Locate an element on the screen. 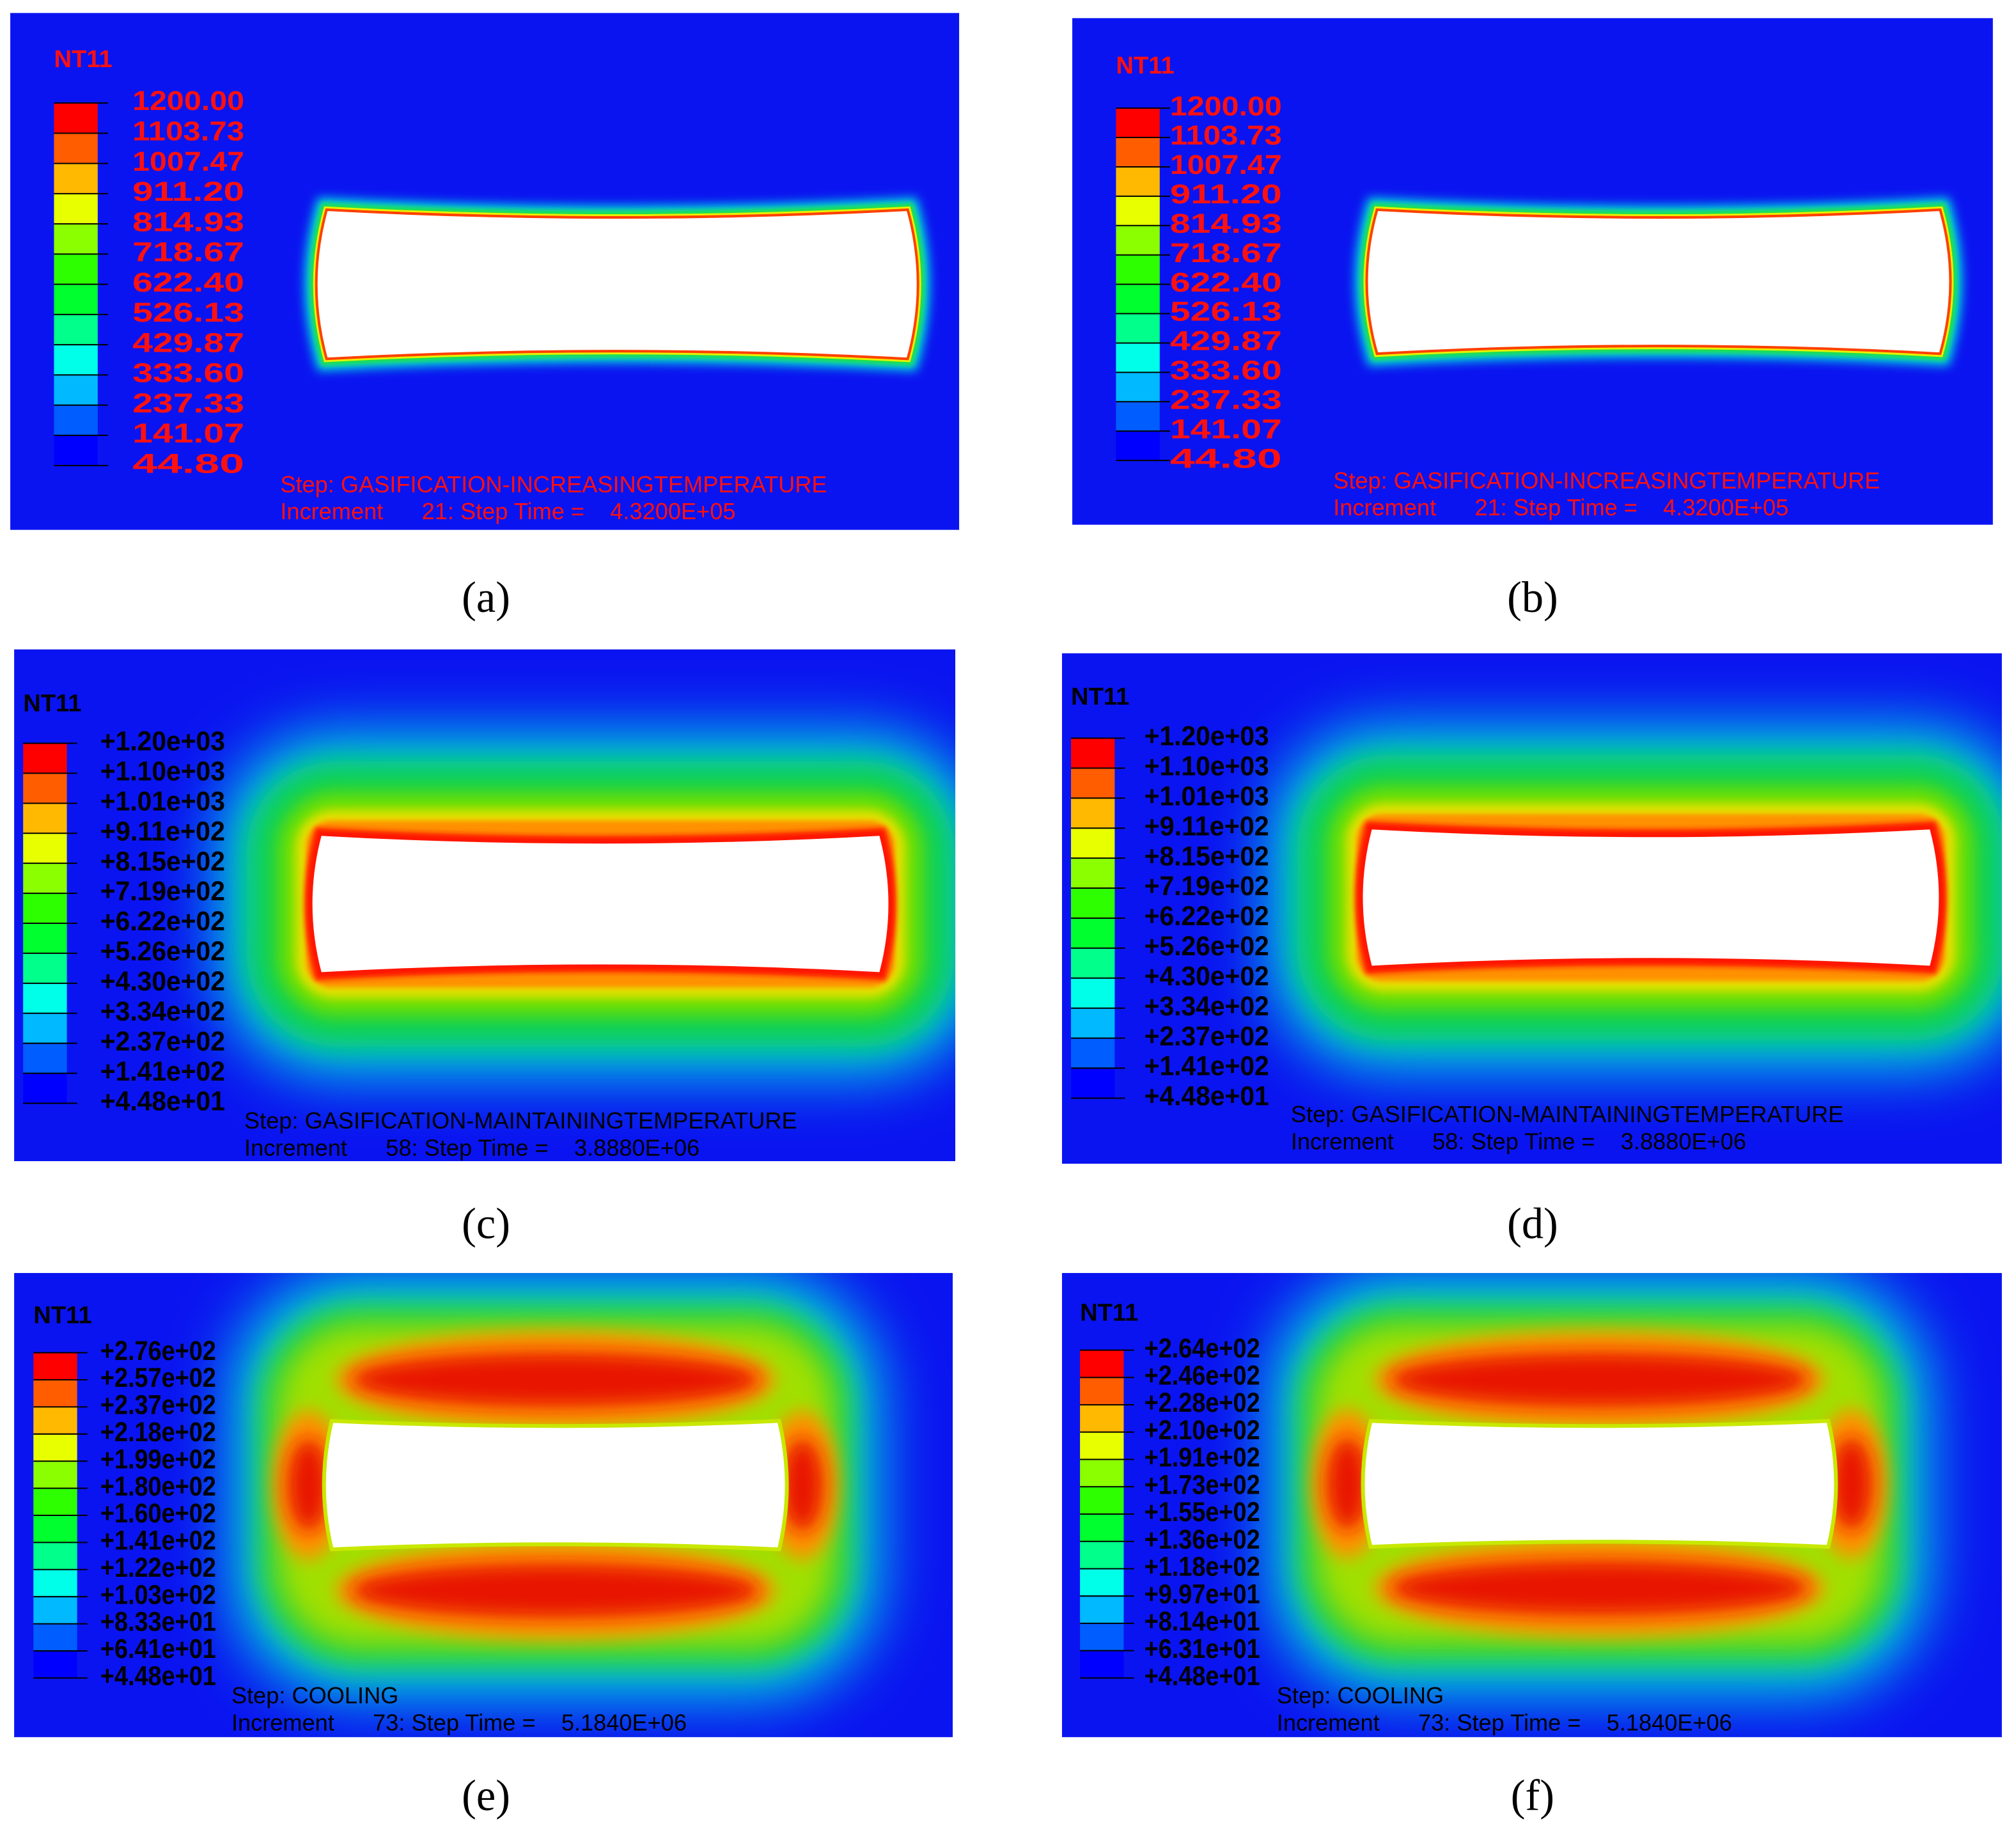  legend-label: +2.76e+02 is located at coordinates (158, 1351).